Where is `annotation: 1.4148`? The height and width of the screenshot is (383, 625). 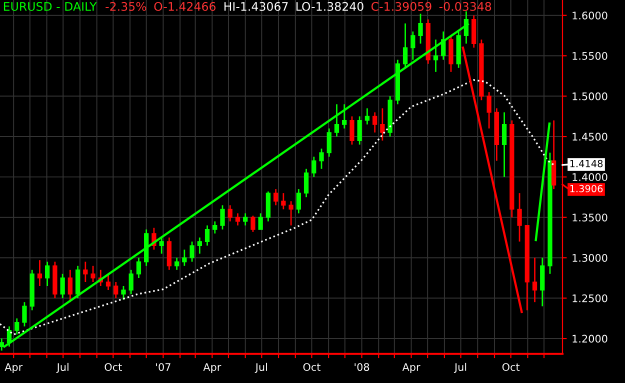
annotation: 1.4148 is located at coordinates (586, 164).